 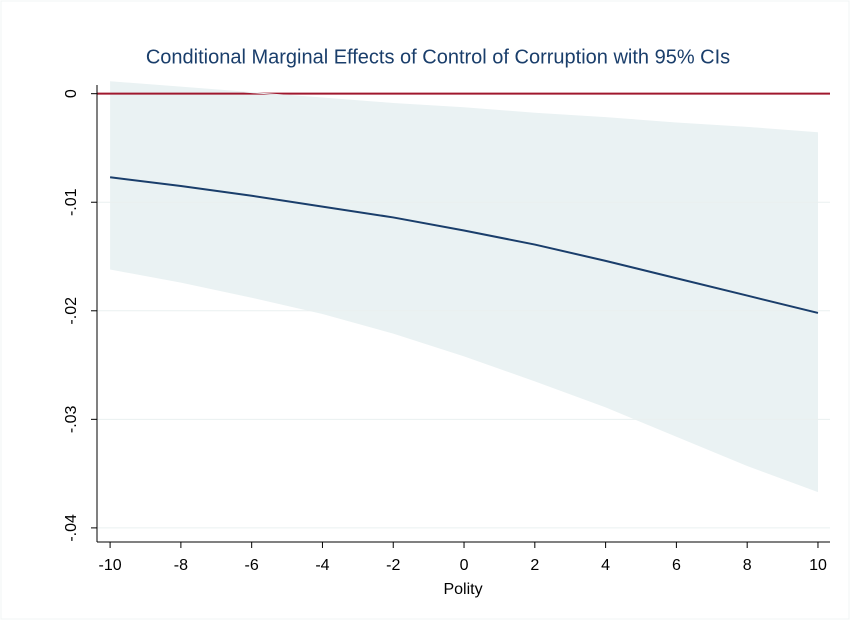 I want to click on x-tick-label: 4, so click(x=605, y=565).